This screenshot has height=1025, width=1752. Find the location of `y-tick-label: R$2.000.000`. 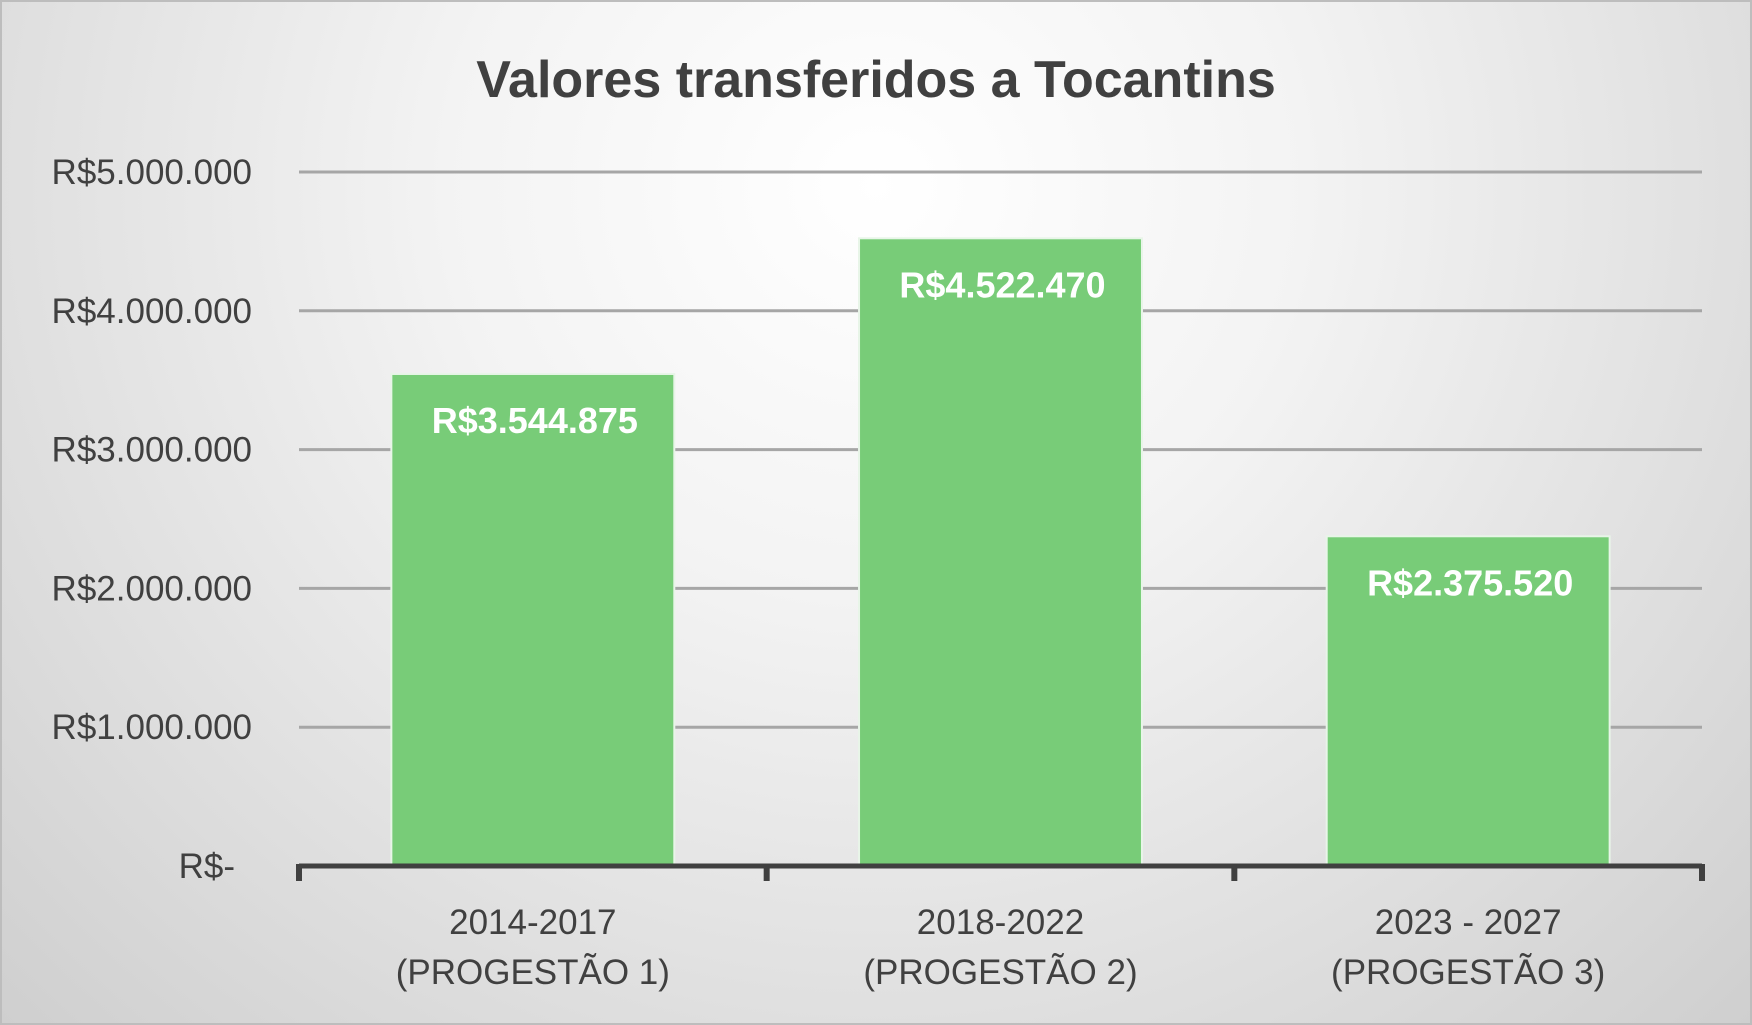

y-tick-label: R$2.000.000 is located at coordinates (152, 588).